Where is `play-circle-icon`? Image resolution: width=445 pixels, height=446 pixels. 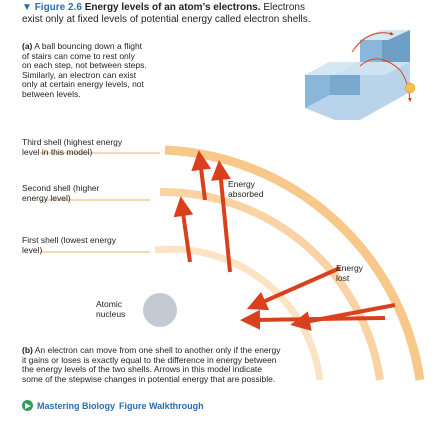 play-circle-icon is located at coordinates (27, 405).